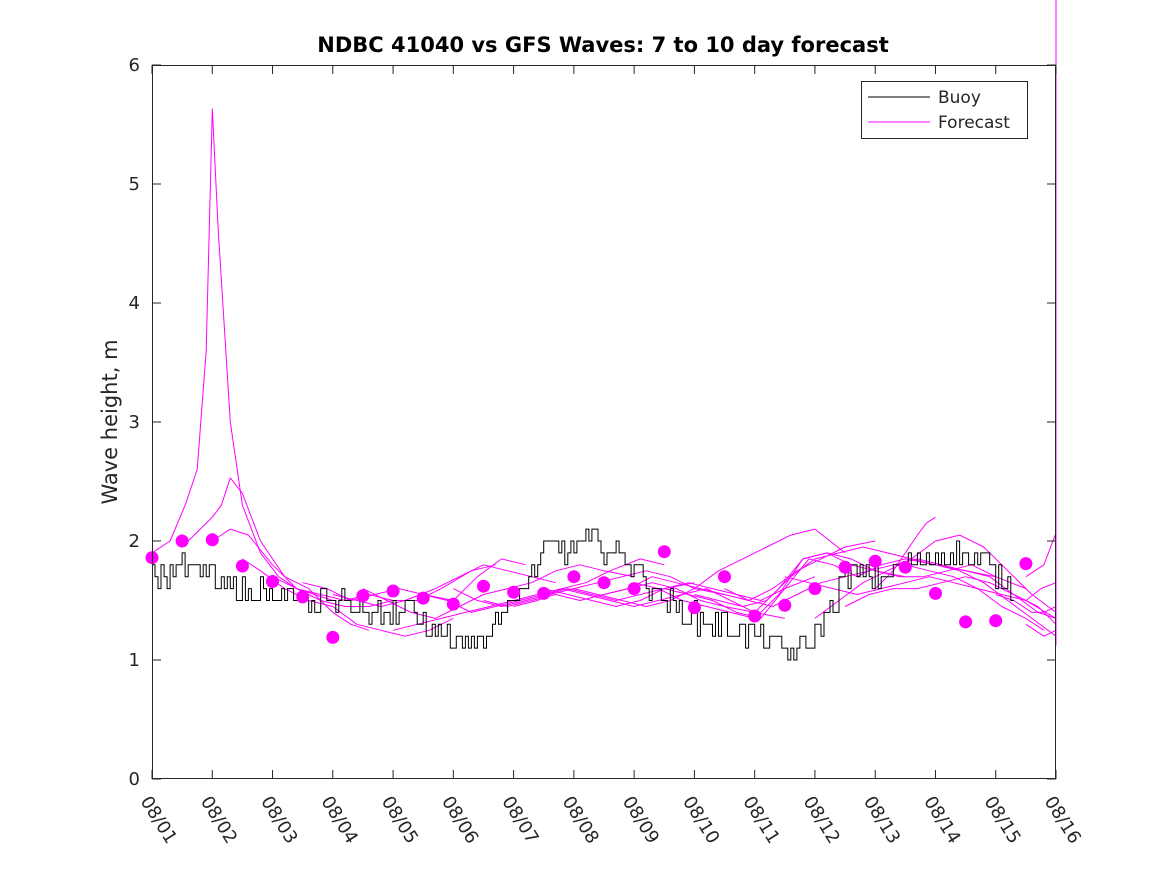  What do you see at coordinates (134, 541) in the screenshot?
I see `y-tick-label: 2` at bounding box center [134, 541].